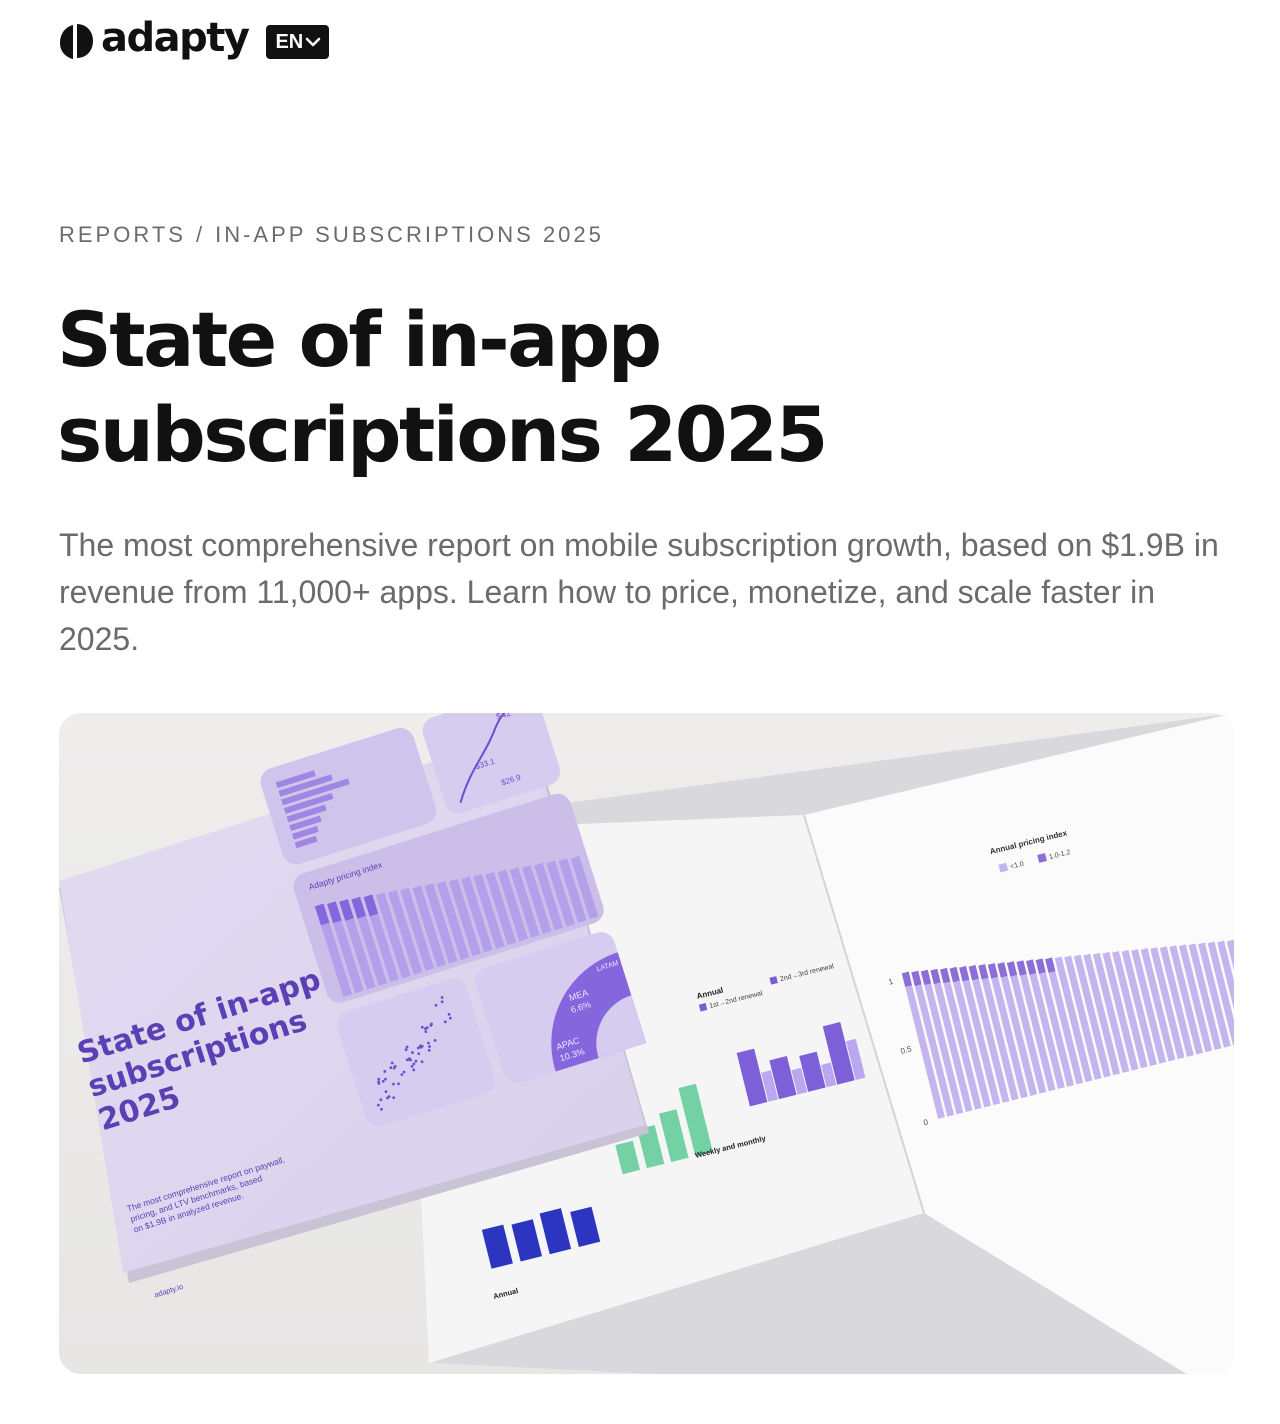  Describe the element at coordinates (289, 41) in the screenshot. I see `language-code: EN` at that location.